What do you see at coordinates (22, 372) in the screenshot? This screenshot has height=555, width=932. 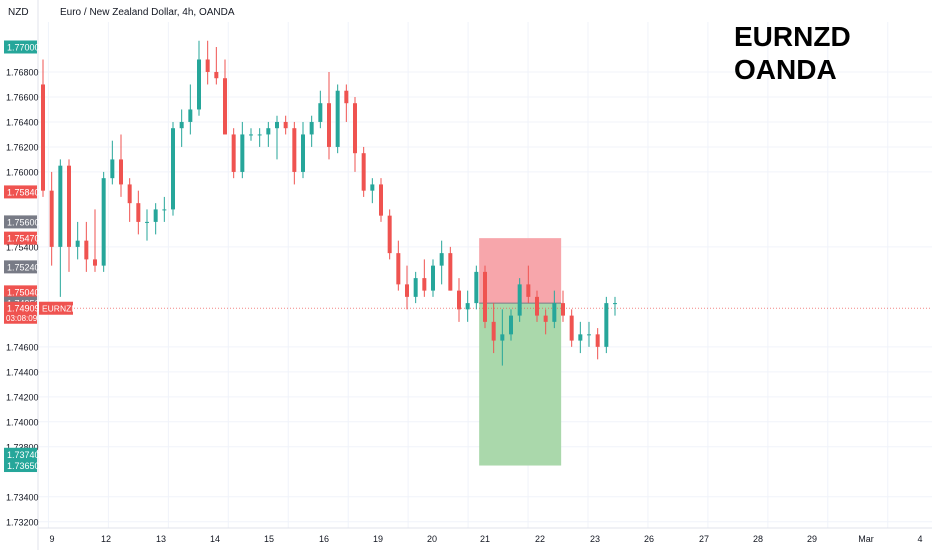 I see `price-tick-label: 1.74400` at bounding box center [22, 372].